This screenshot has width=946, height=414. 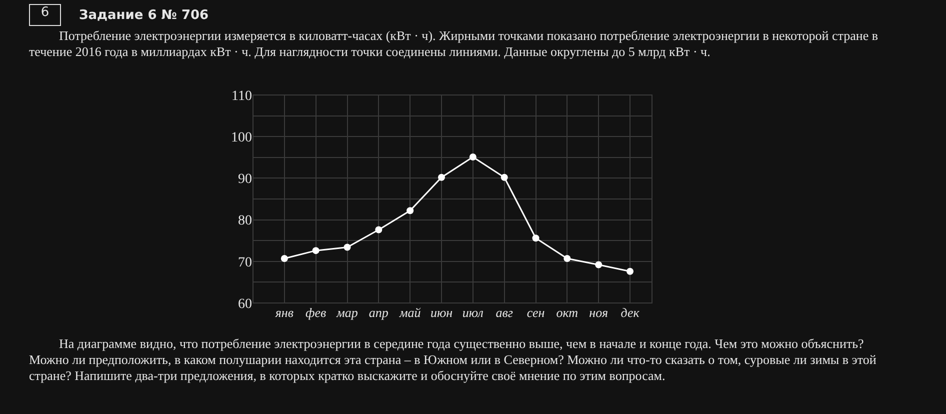 I want to click on x-tick-label: апр, so click(x=378, y=312).